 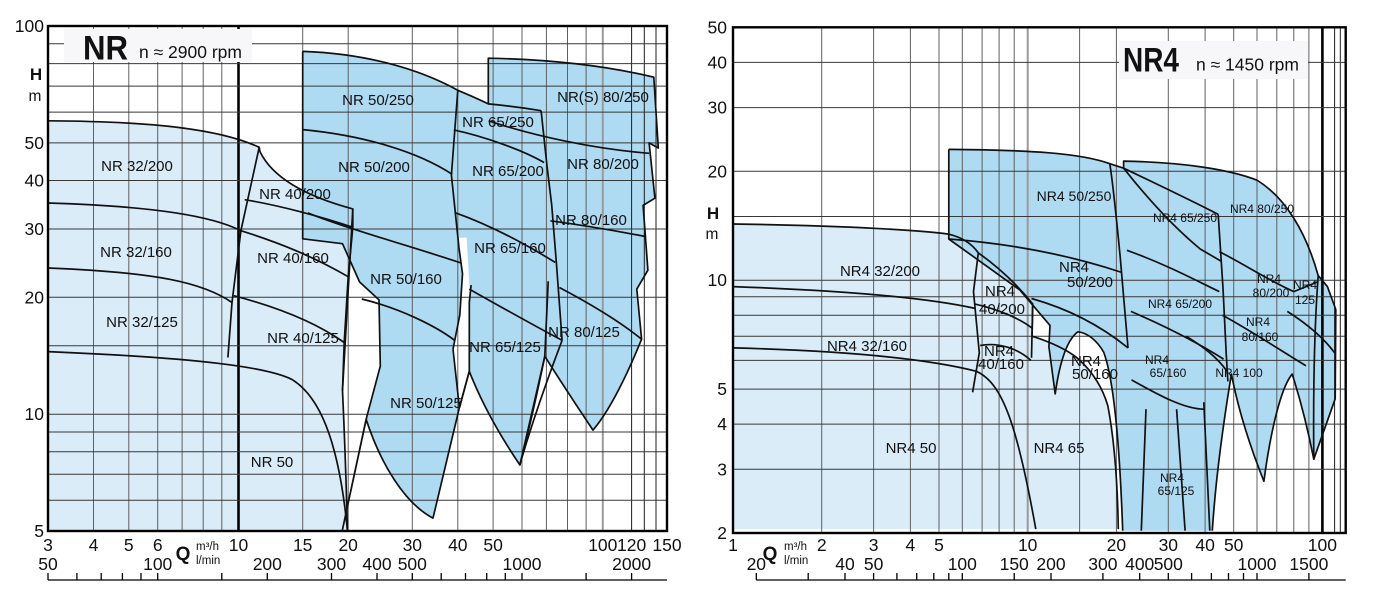 I want to click on svg-text: NR 80/160, so click(x=591, y=220).